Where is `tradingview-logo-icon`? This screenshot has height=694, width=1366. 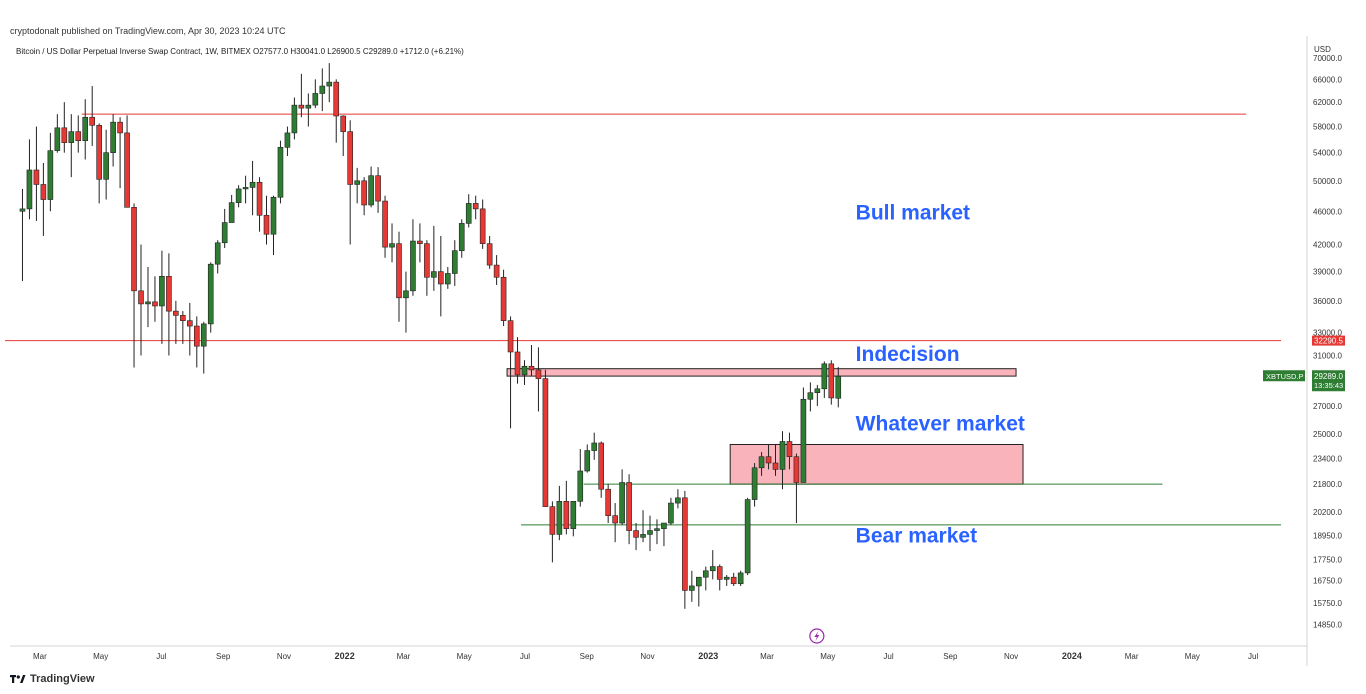
tradingview-logo-icon is located at coordinates (18, 679).